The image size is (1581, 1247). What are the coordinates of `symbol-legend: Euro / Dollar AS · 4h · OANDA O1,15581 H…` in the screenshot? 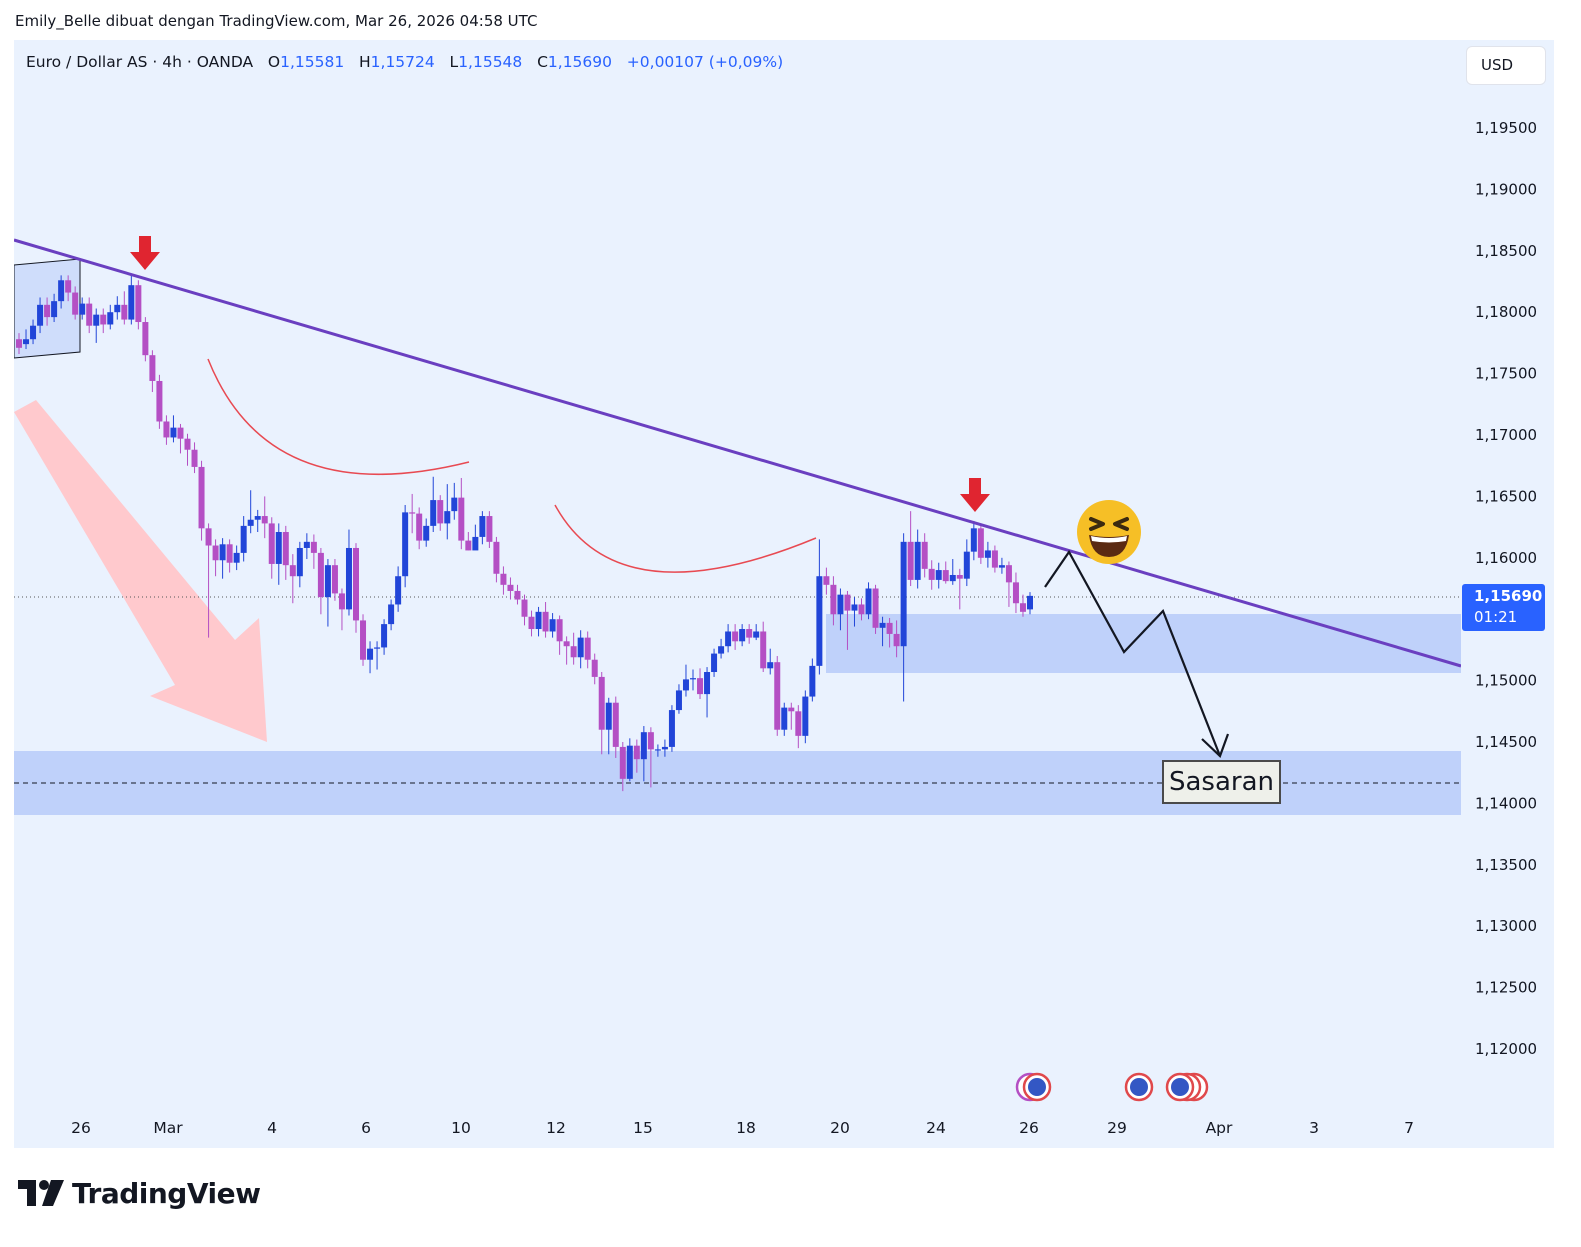 It's located at (404, 62).